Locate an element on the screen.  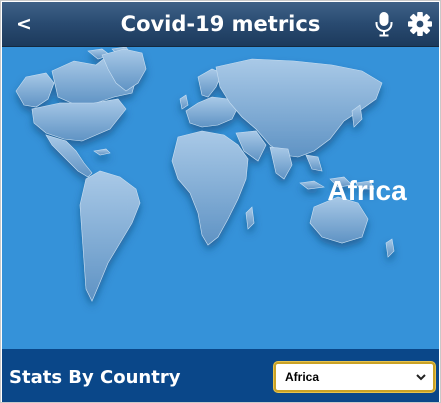
region-select: Africa is located at coordinates (354, 377).